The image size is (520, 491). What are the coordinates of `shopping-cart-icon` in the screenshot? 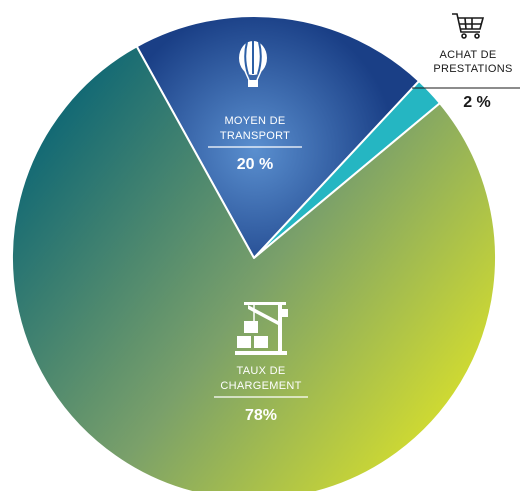 It's located at (468, 26).